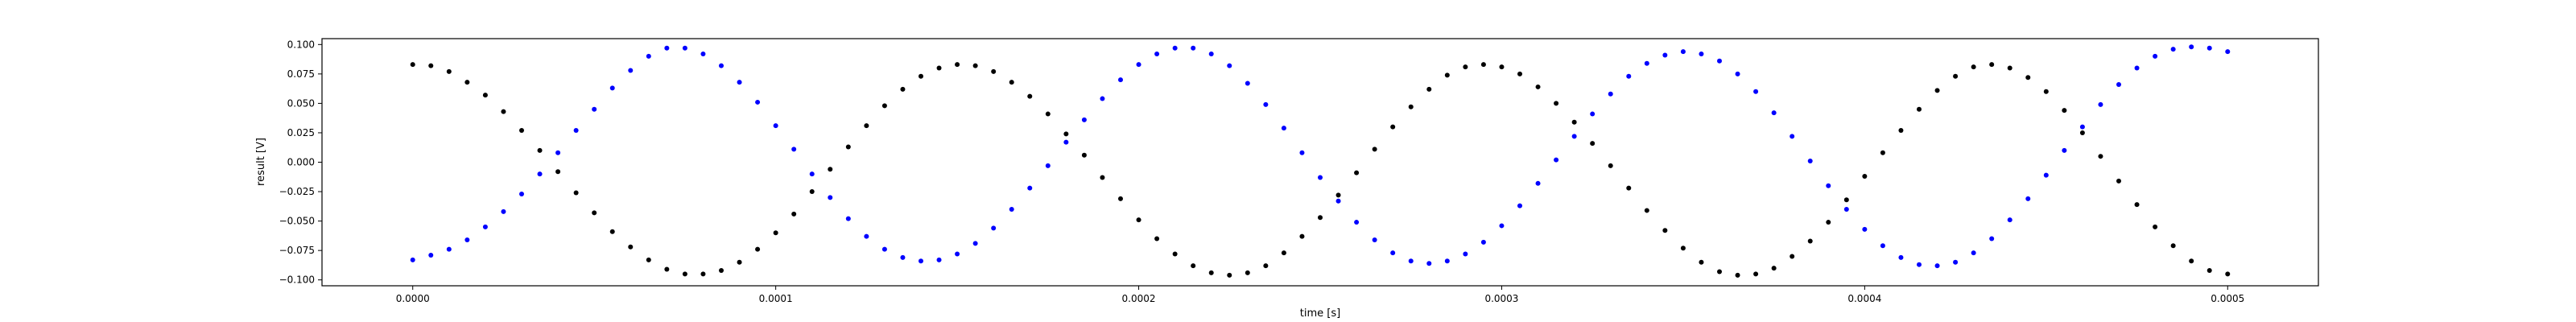 This screenshot has height=322, width=2576. I want to click on y-tick-label: −0.025, so click(297, 191).